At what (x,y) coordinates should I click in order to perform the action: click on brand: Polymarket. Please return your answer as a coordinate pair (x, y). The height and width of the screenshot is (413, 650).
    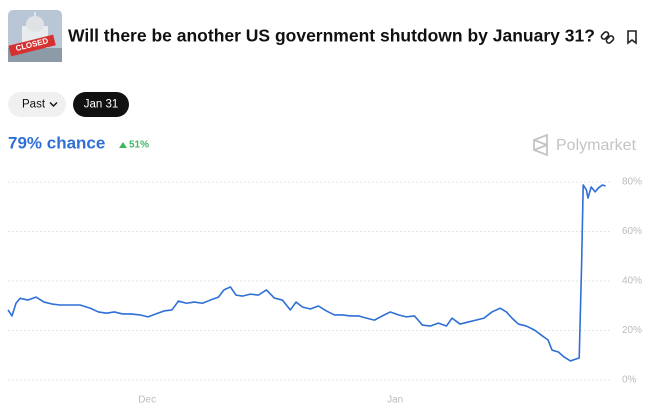
    Looking at the image, I should click on (585, 145).